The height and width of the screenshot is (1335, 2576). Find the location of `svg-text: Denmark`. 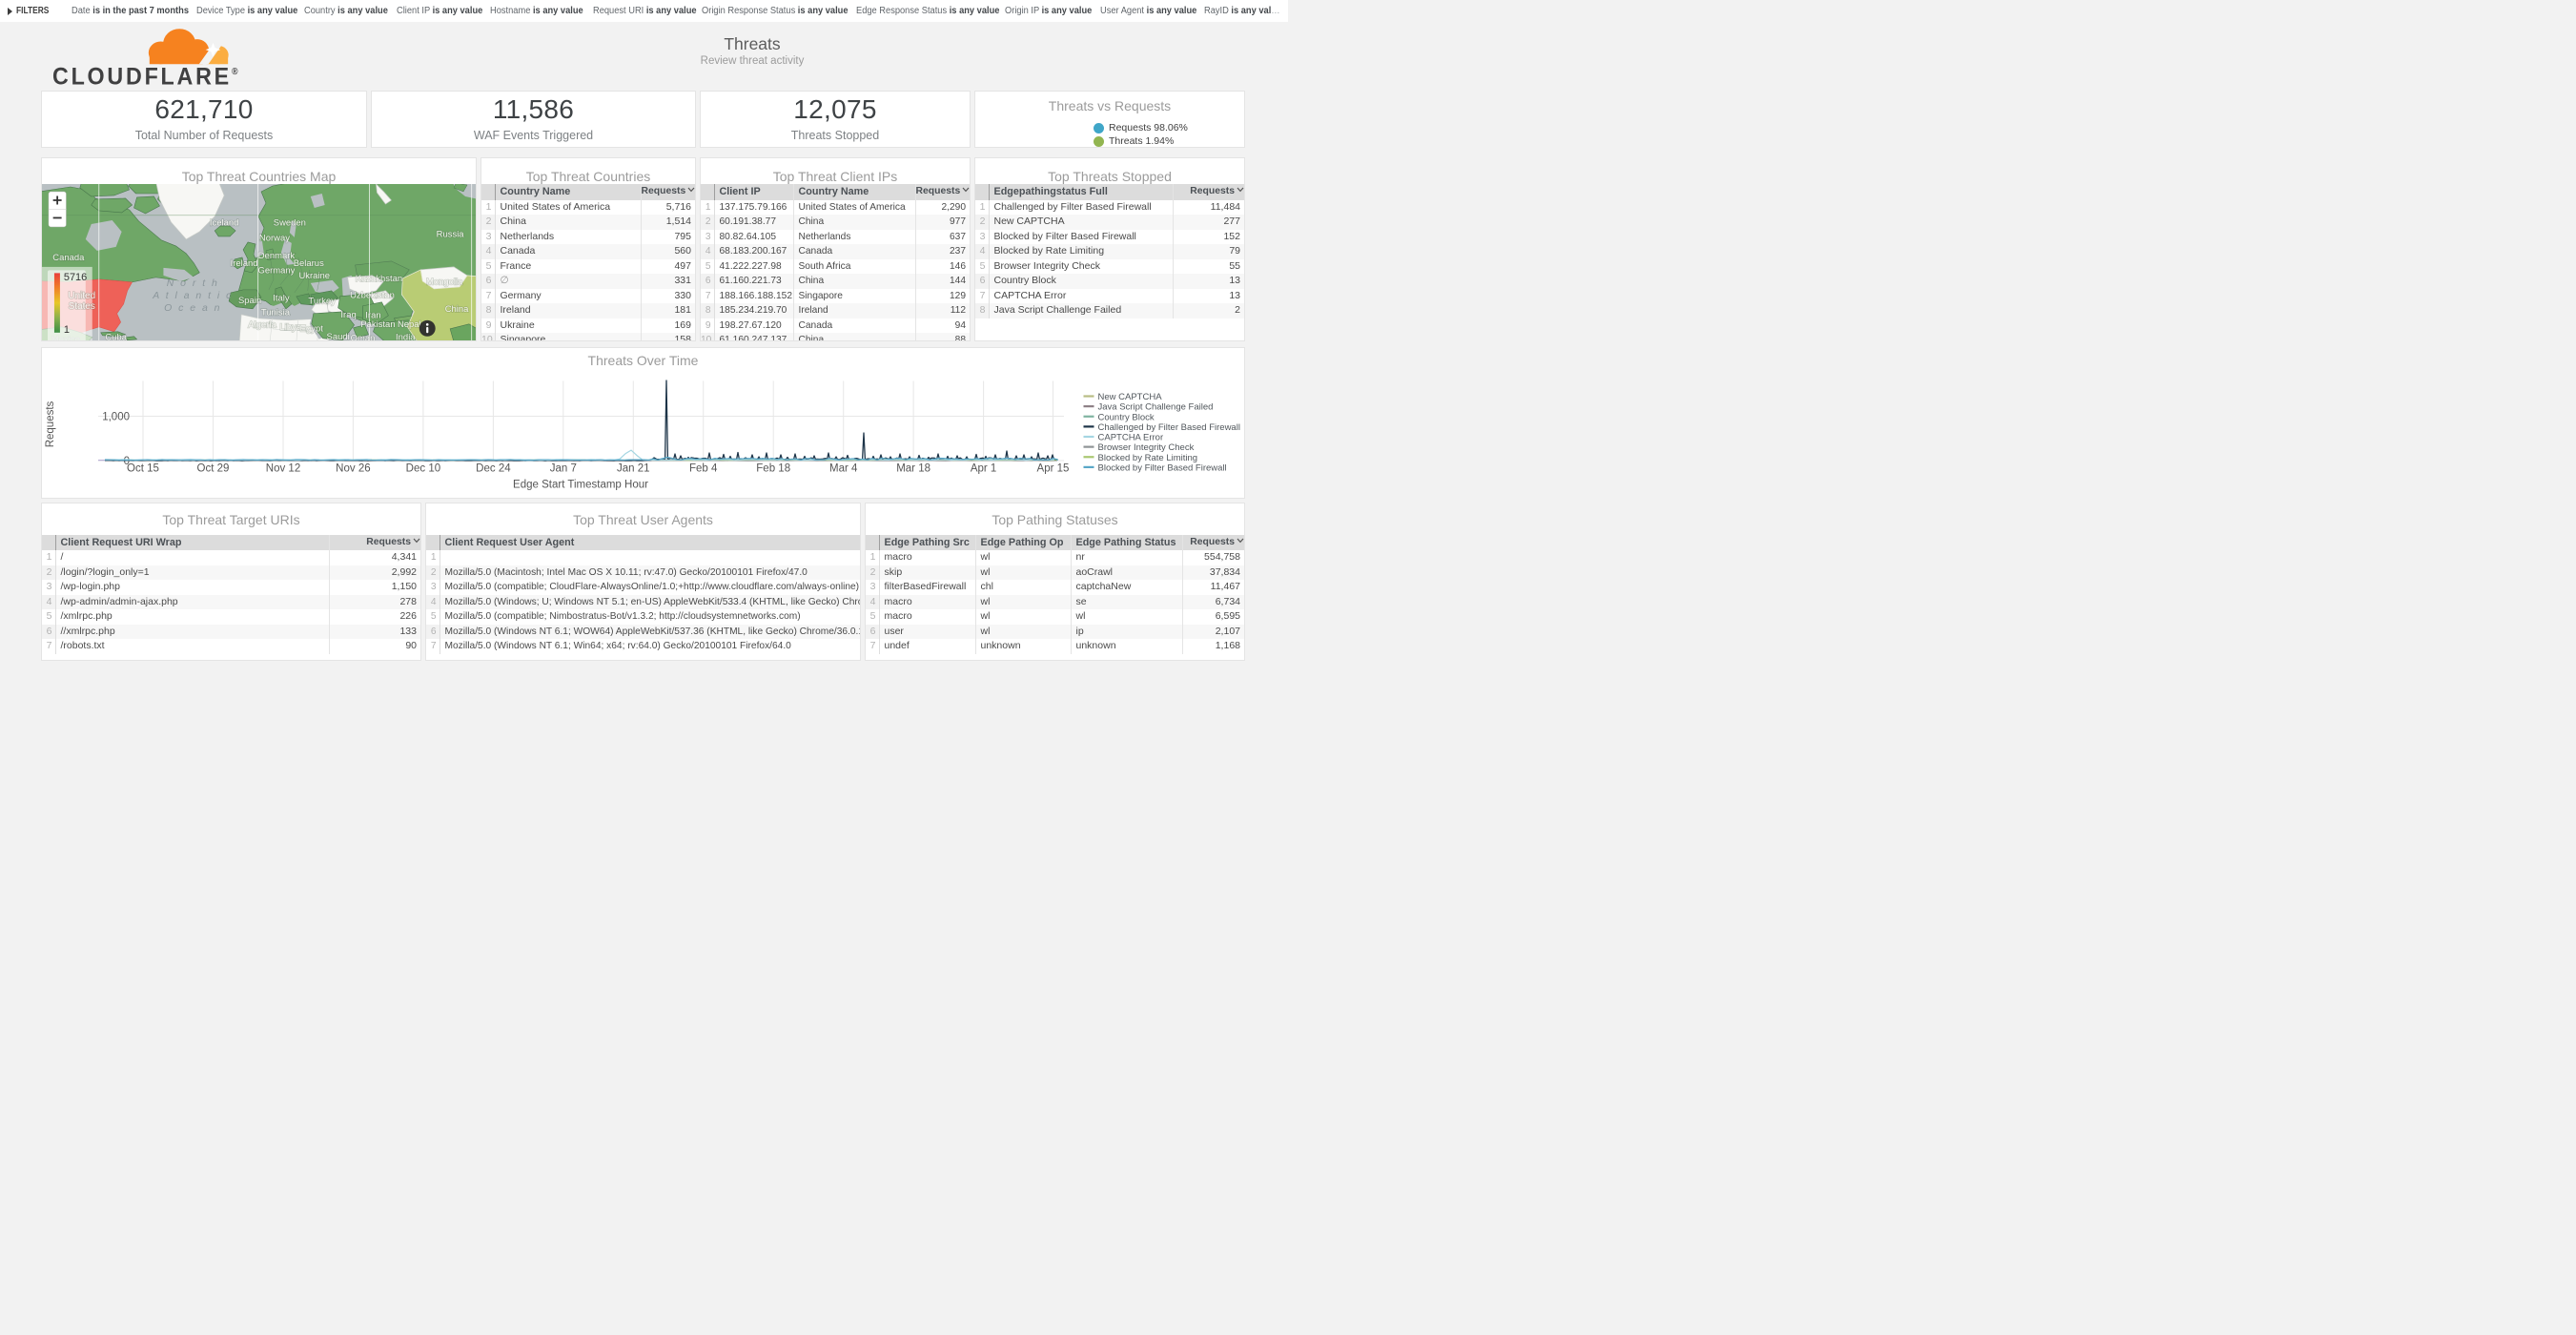

svg-text: Denmark is located at coordinates (277, 256).